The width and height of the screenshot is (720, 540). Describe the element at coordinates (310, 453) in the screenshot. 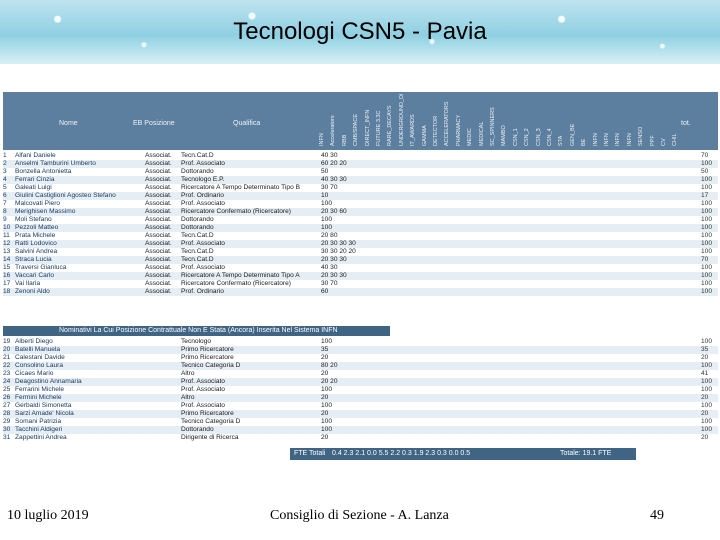

I see `totals-label: FTE Totali` at that location.